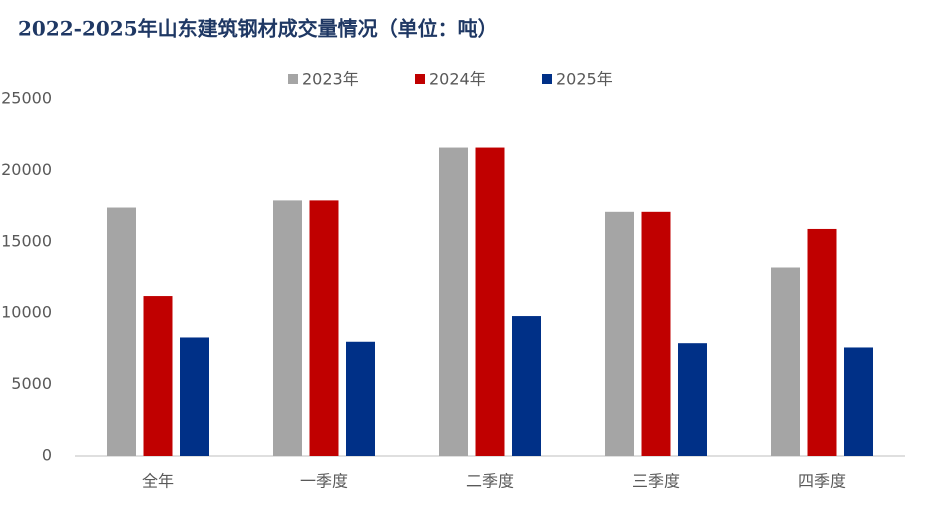  I want to click on x-tick-label: 二季度, so click(490, 481).